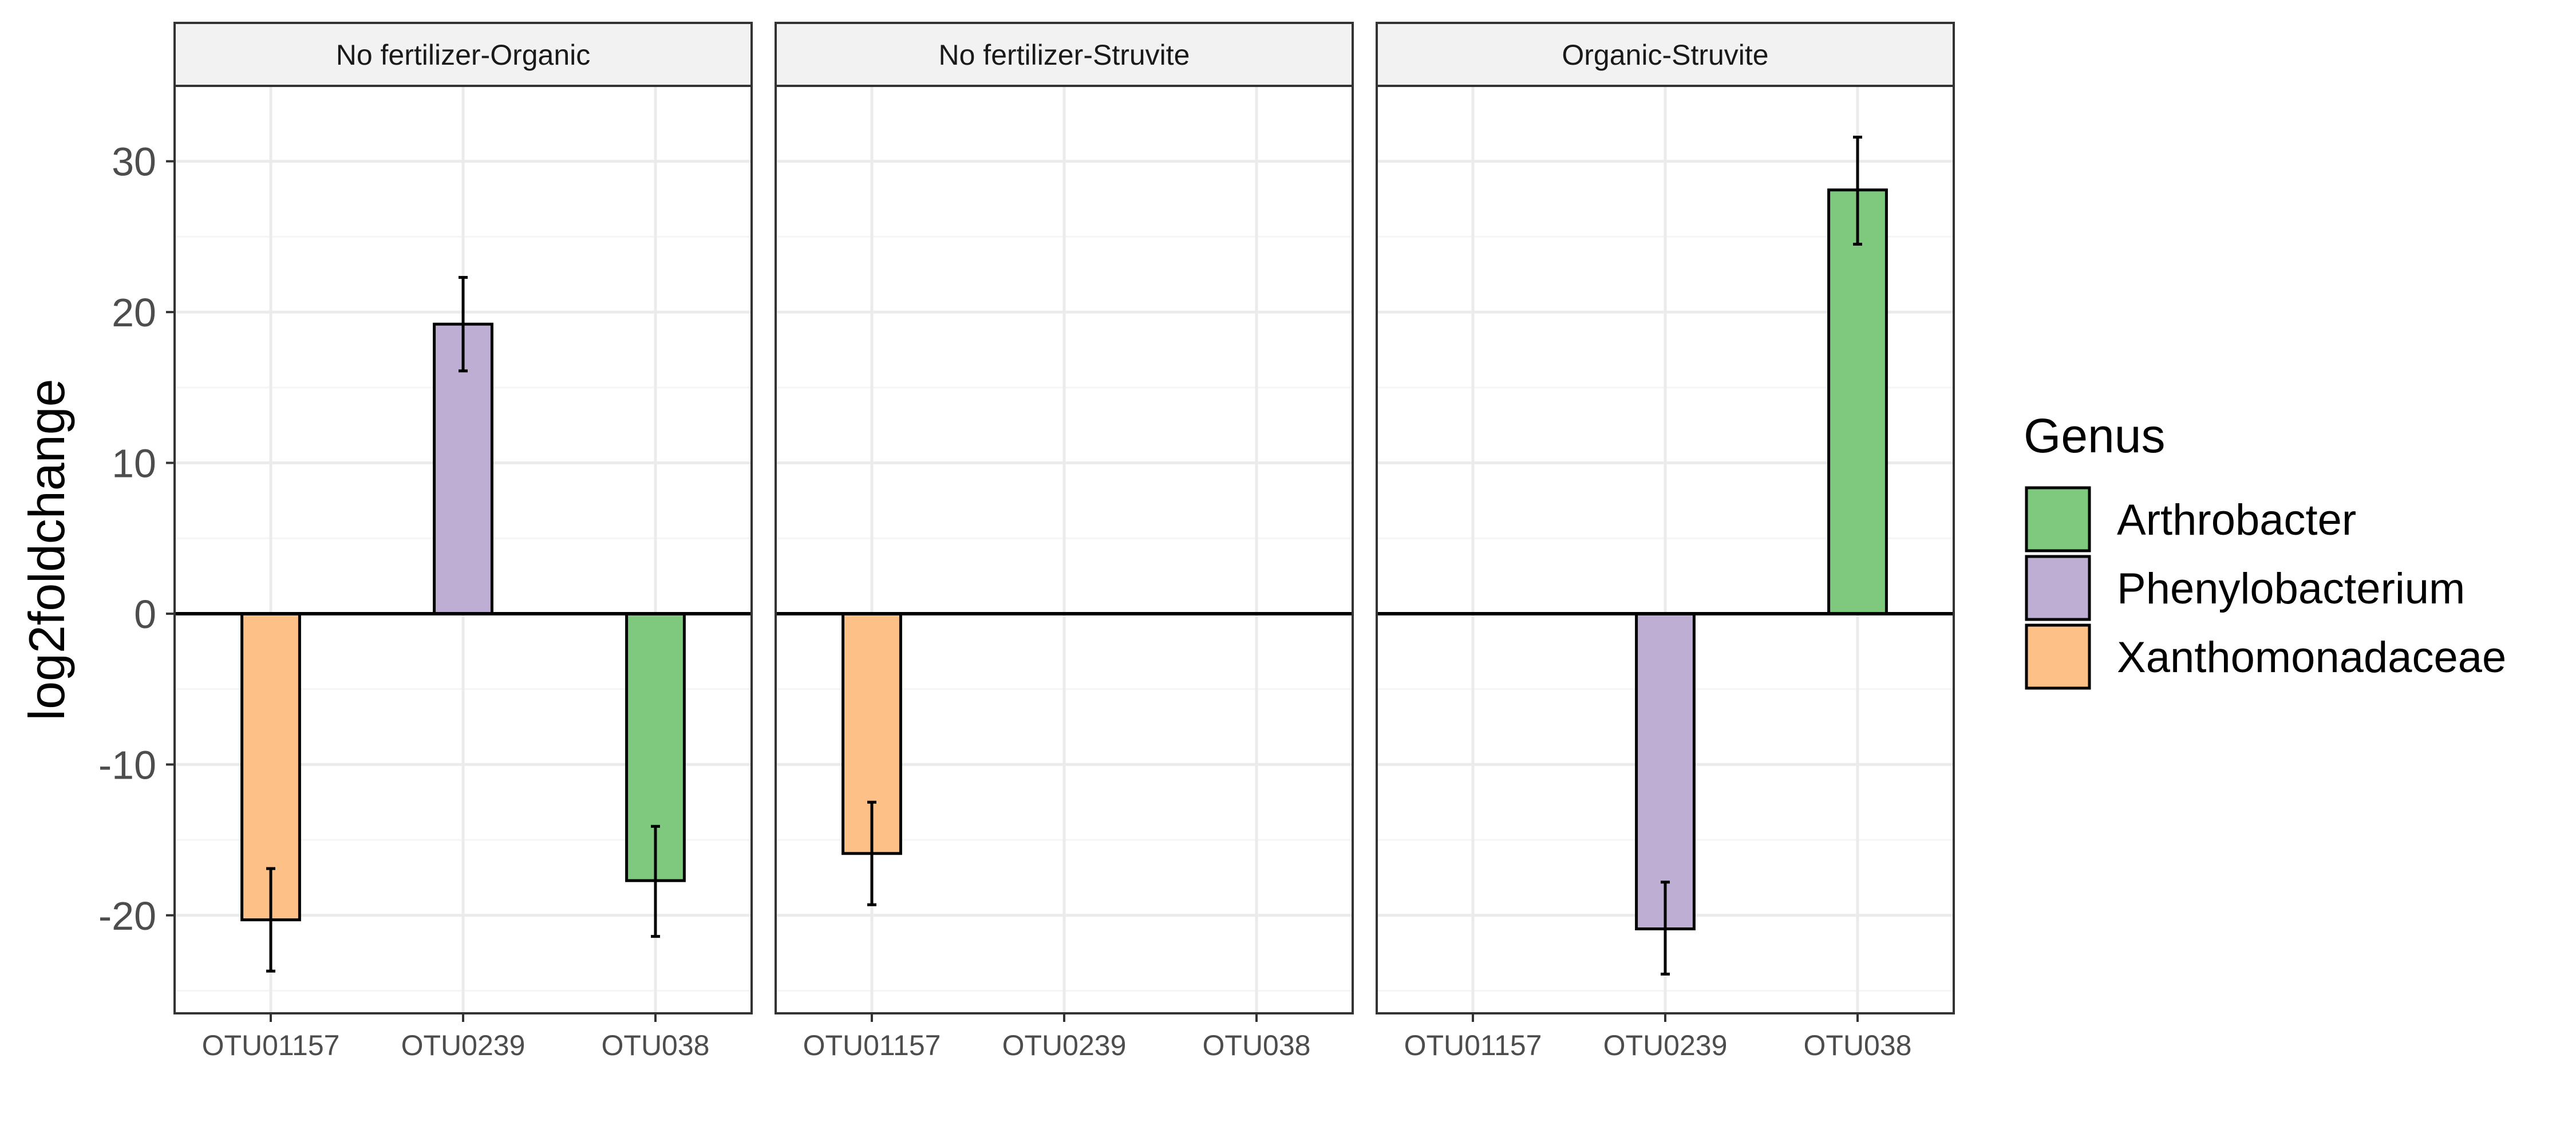 Image resolution: width=2576 pixels, height=1145 pixels. I want to click on y-tick-label: 30, so click(134, 162).